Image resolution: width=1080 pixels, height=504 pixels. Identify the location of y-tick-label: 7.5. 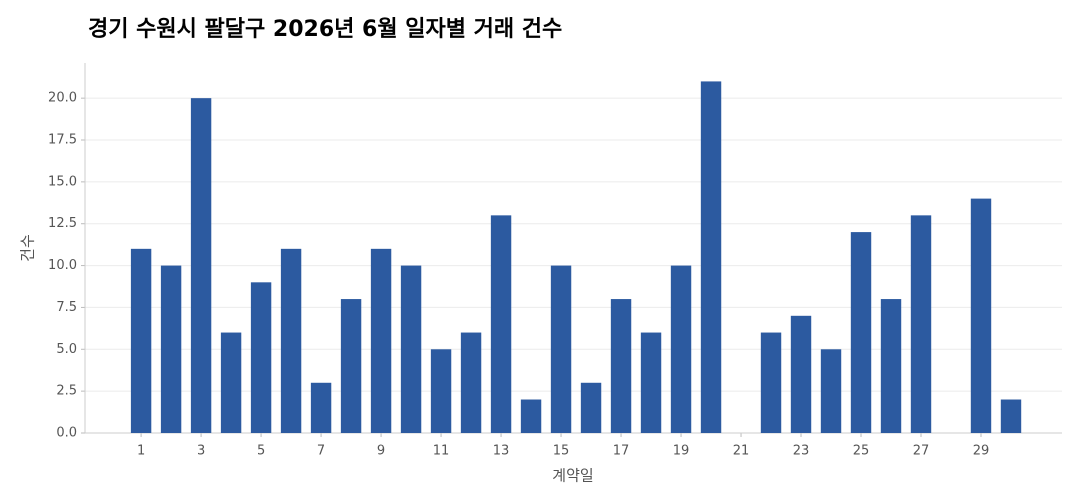
(66, 307).